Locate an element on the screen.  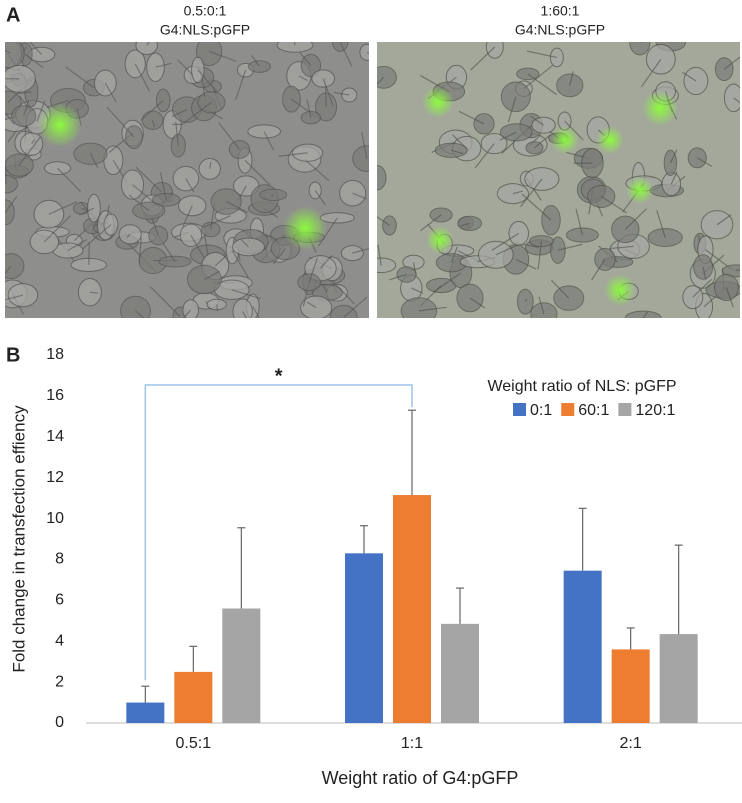
legend-label: 0:1 is located at coordinates (541, 410).